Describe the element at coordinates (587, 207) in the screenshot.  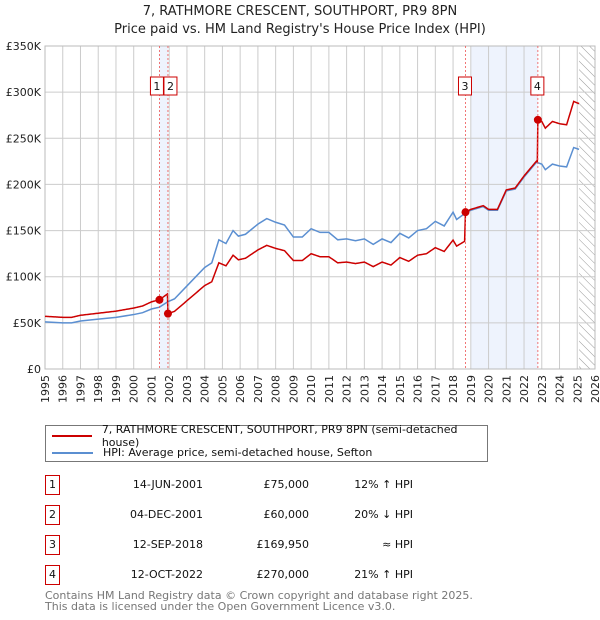
I see `forecast-hatch` at that location.